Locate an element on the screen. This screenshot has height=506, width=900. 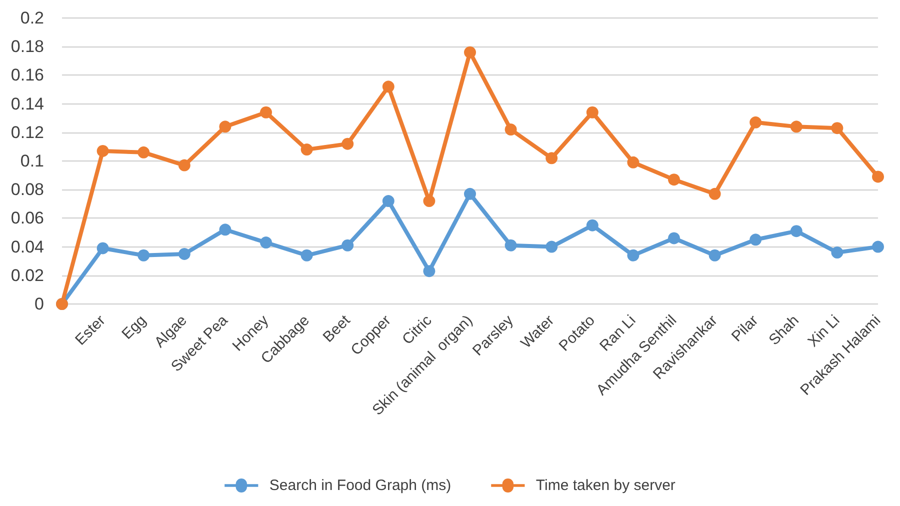
y-tick-label: 0.02 is located at coordinates (27, 275).